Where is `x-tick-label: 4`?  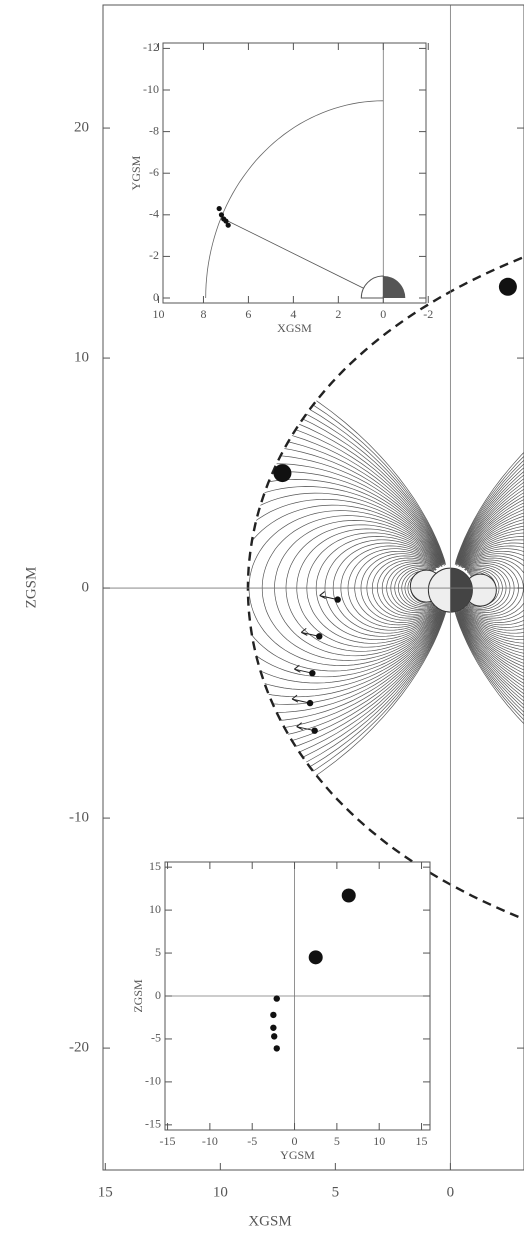
x-tick-label: 4 is located at coordinates (293, 314).